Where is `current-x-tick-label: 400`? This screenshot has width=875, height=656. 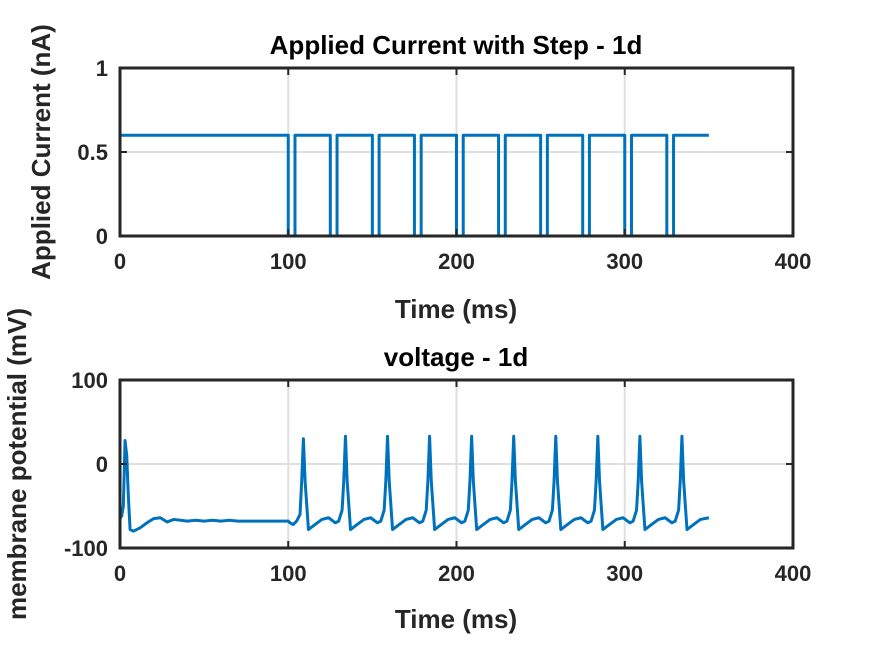 current-x-tick-label: 400 is located at coordinates (793, 261).